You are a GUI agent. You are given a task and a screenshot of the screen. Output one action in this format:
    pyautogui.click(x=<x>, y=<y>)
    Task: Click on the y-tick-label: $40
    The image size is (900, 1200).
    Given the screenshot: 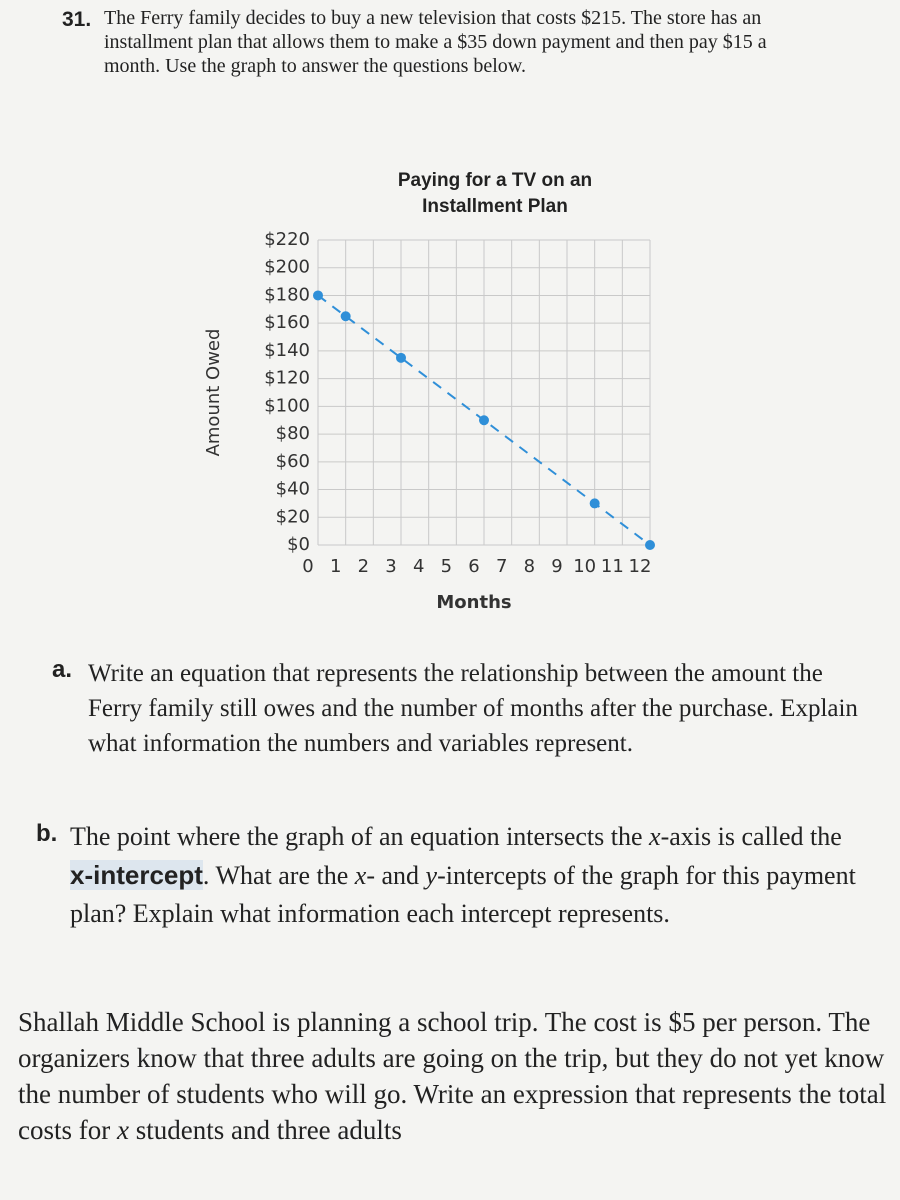 What is the action you would take?
    pyautogui.click(x=293, y=489)
    